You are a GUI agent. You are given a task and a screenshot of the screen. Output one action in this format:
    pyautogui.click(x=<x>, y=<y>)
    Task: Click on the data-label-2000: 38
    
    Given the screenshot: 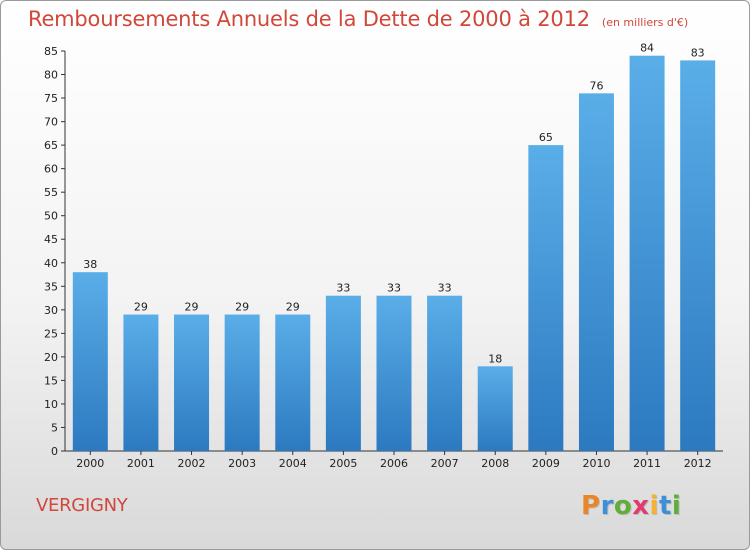 What is the action you would take?
    pyautogui.click(x=90, y=264)
    